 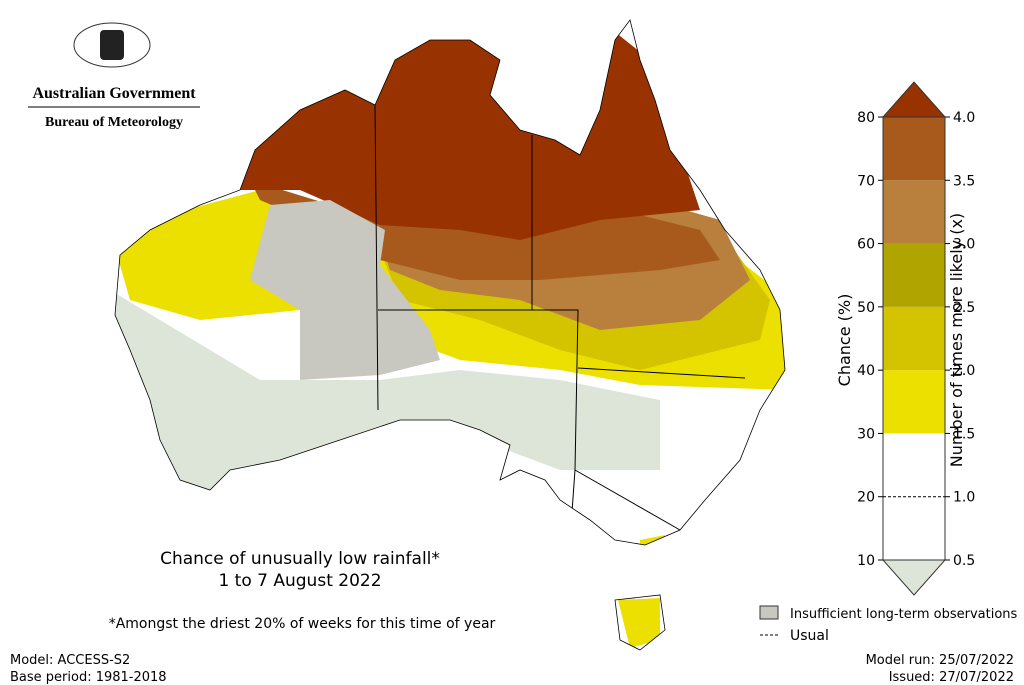 I want to click on map-subtitle: 1 to 7 August 2022, so click(x=299, y=581).